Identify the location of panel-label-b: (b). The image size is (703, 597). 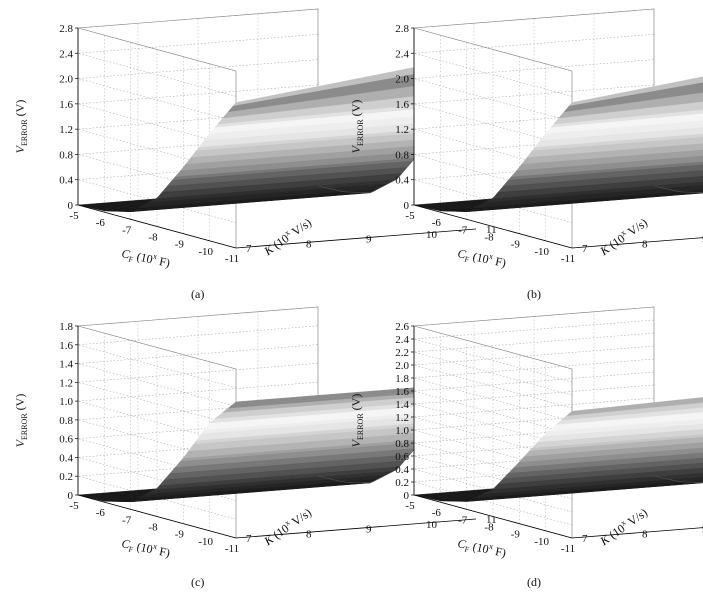
(534, 294).